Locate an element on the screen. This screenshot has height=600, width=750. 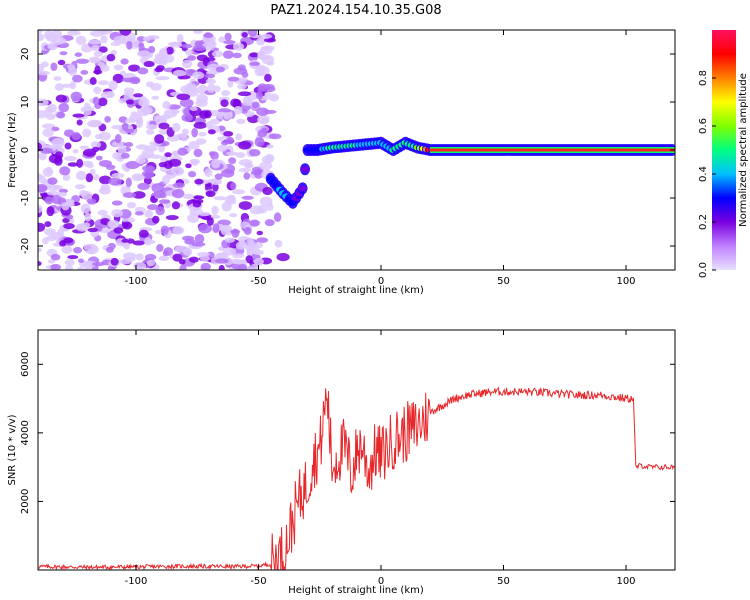
colorbar-tick-label: 0.2 is located at coordinates (703, 222).